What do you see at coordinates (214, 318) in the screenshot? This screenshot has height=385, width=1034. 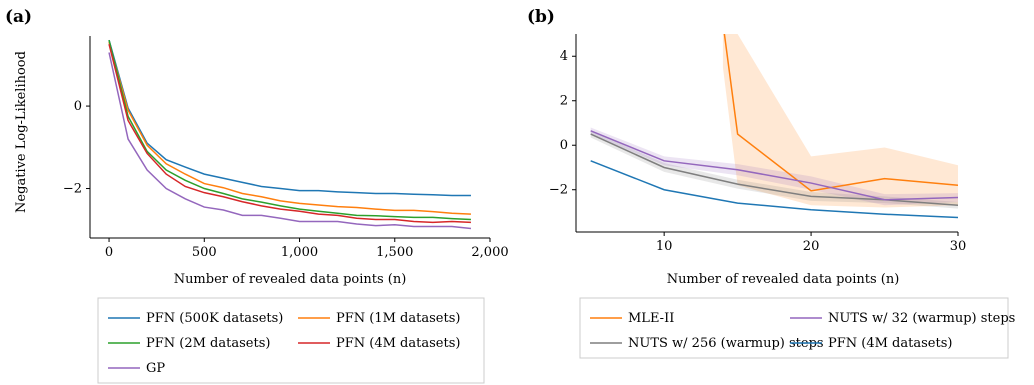 I see `a-legend-label: PFN (500K datasets)` at bounding box center [214, 318].